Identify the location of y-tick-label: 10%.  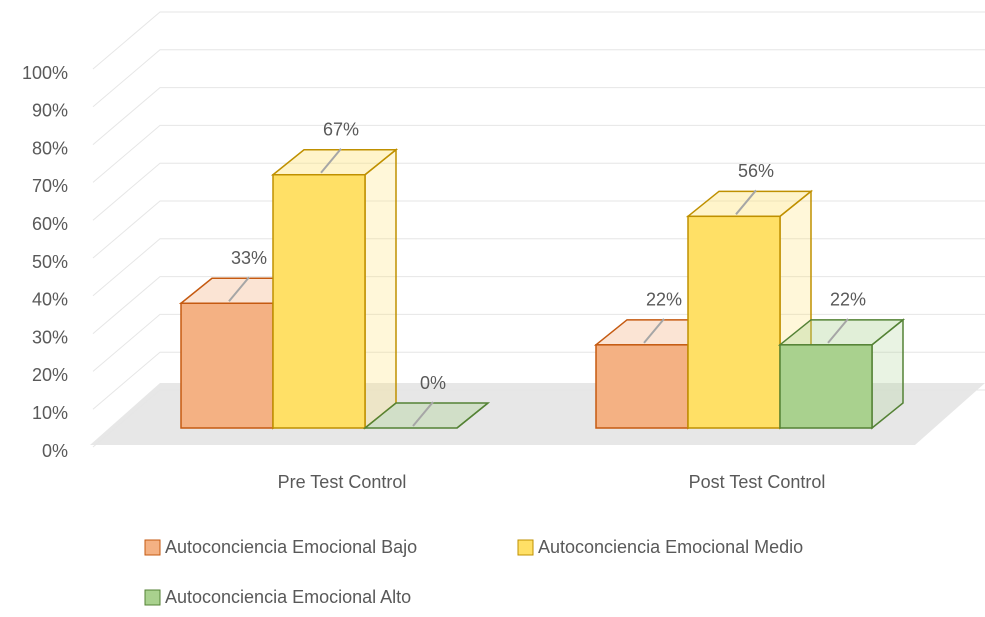
(50, 413).